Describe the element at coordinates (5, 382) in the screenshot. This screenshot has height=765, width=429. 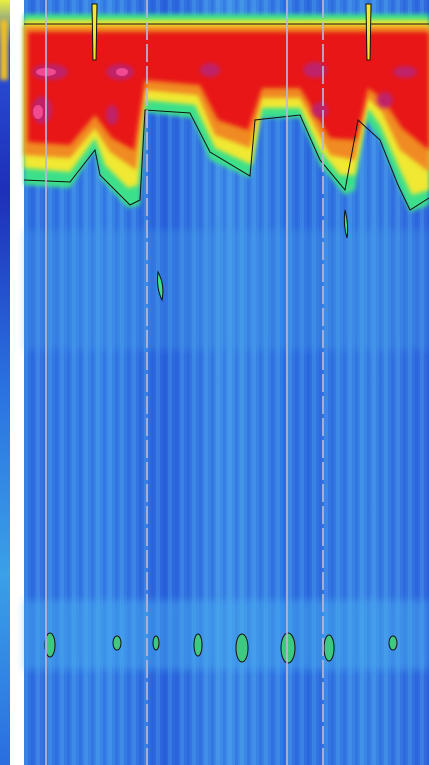
I see `left-strip` at that location.